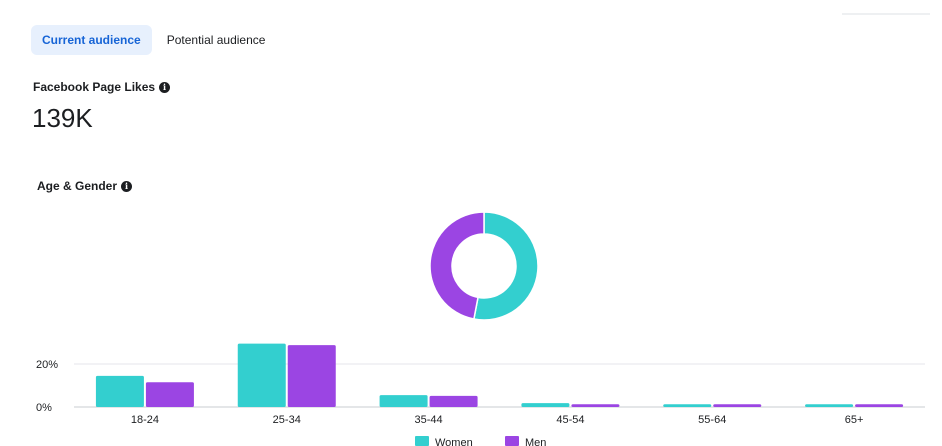 The width and height of the screenshot is (942, 446). I want to click on audience-tabs: Current audience Potential audience, so click(153, 40).